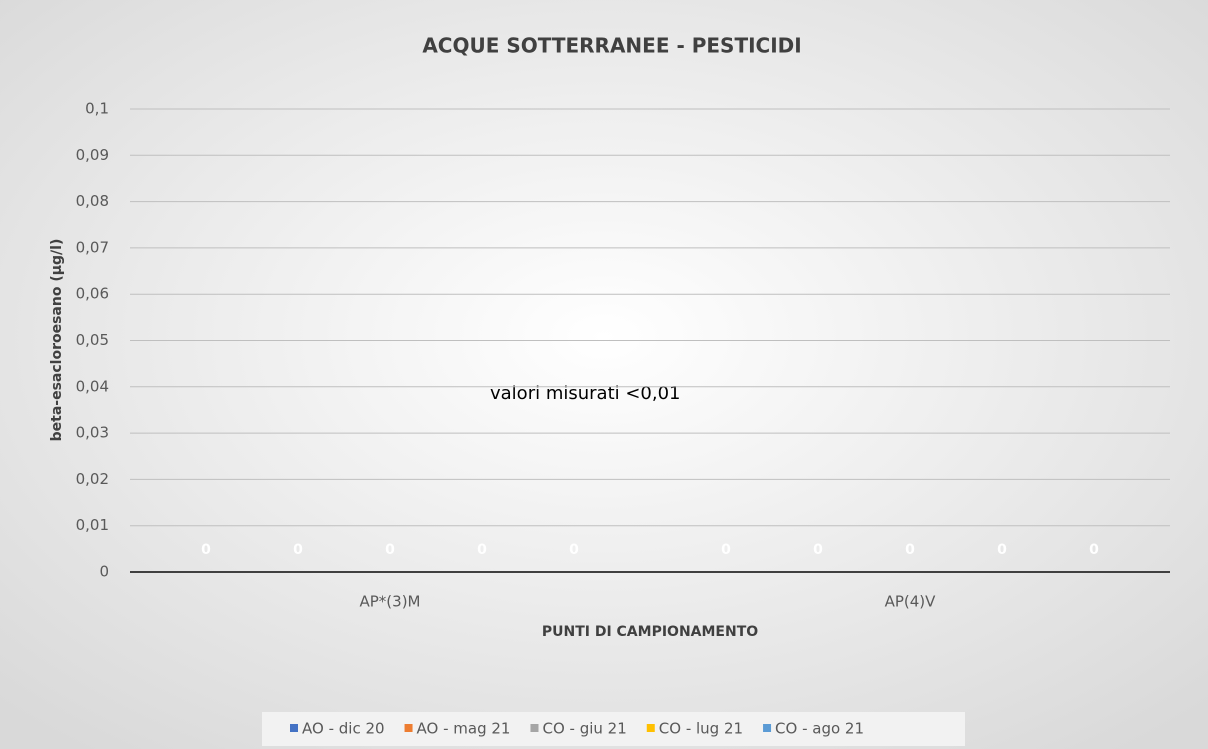  Describe the element at coordinates (92, 479) in the screenshot. I see `y-tick-label: 0,02` at that location.